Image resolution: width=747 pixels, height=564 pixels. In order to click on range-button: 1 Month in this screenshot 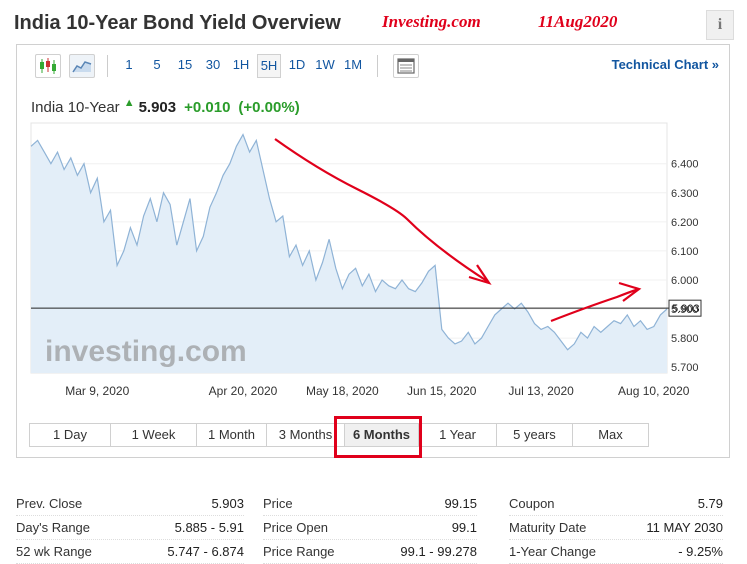, I will do `click(232, 435)`.